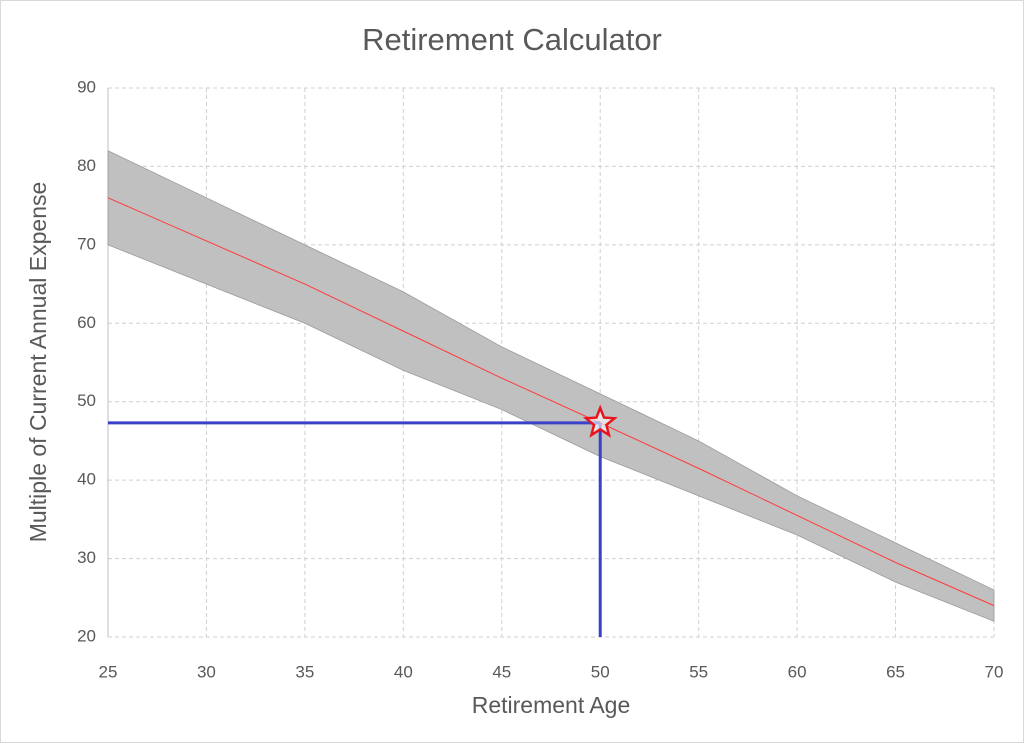  Describe the element at coordinates (600, 421) in the screenshot. I see `star-marker` at that location.